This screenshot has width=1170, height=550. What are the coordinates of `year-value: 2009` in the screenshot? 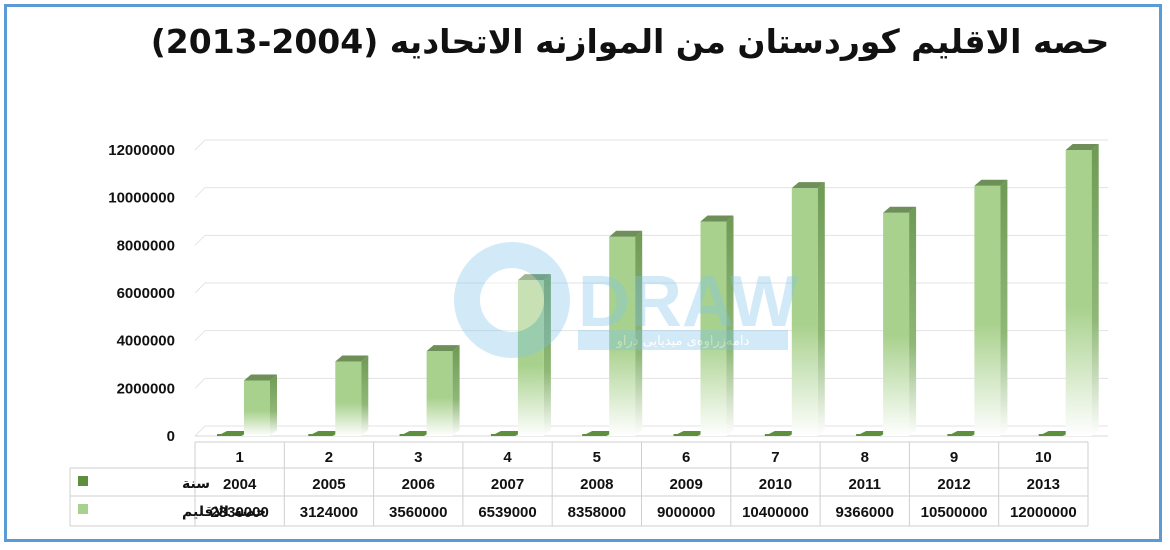 It's located at (685, 484).